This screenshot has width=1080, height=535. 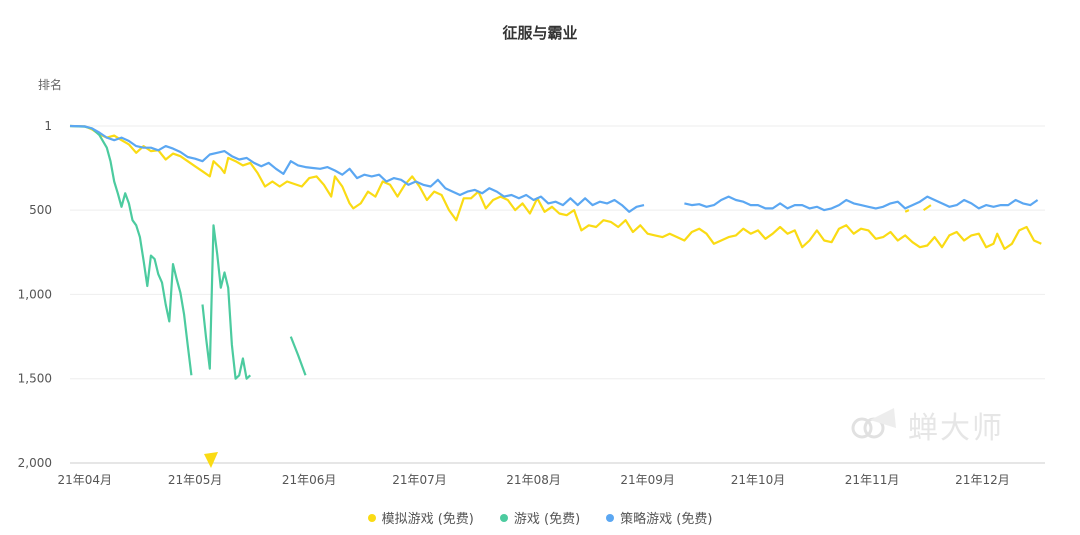 I want to click on x-tick-label: 21年09月, so click(x=647, y=480).